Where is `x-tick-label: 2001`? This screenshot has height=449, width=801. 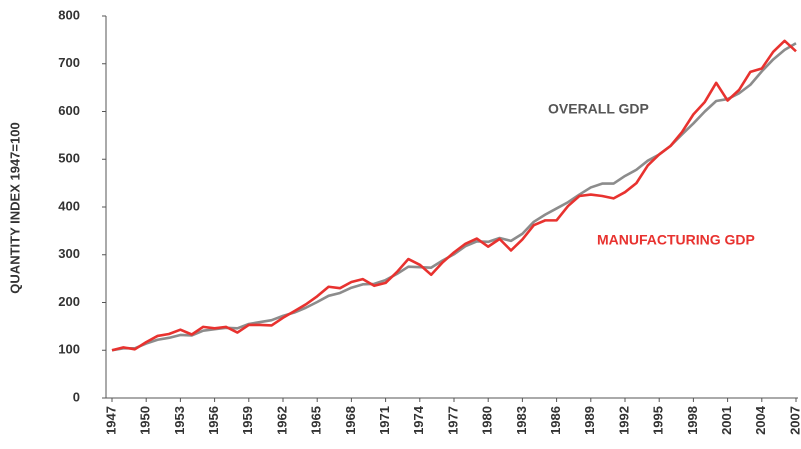
x-tick-label: 2001 is located at coordinates (726, 420).